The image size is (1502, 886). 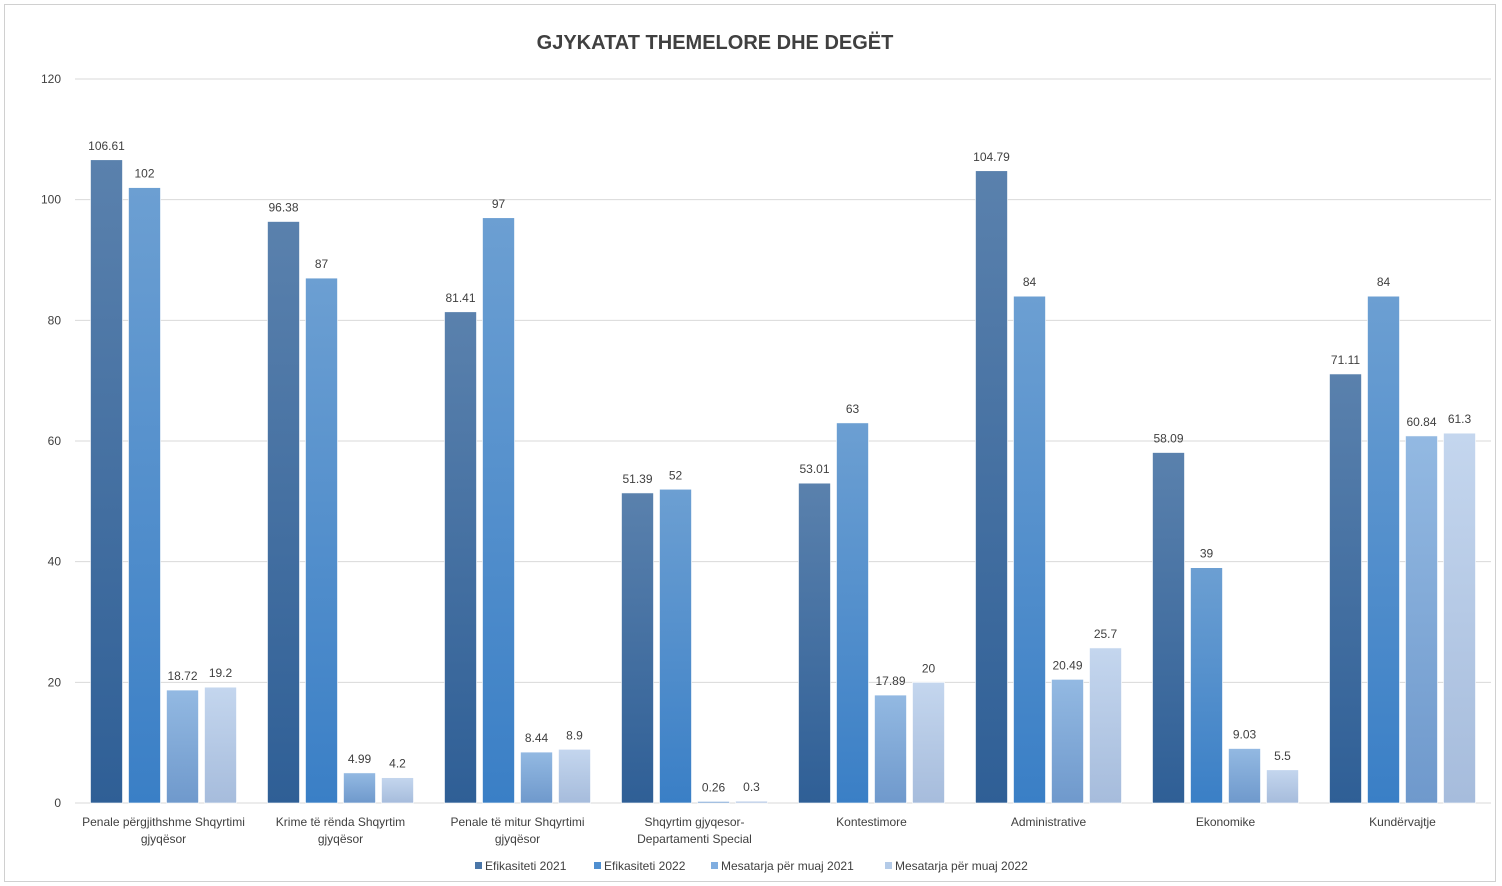 What do you see at coordinates (283, 208) in the screenshot?
I see `data-label: 96.38` at bounding box center [283, 208].